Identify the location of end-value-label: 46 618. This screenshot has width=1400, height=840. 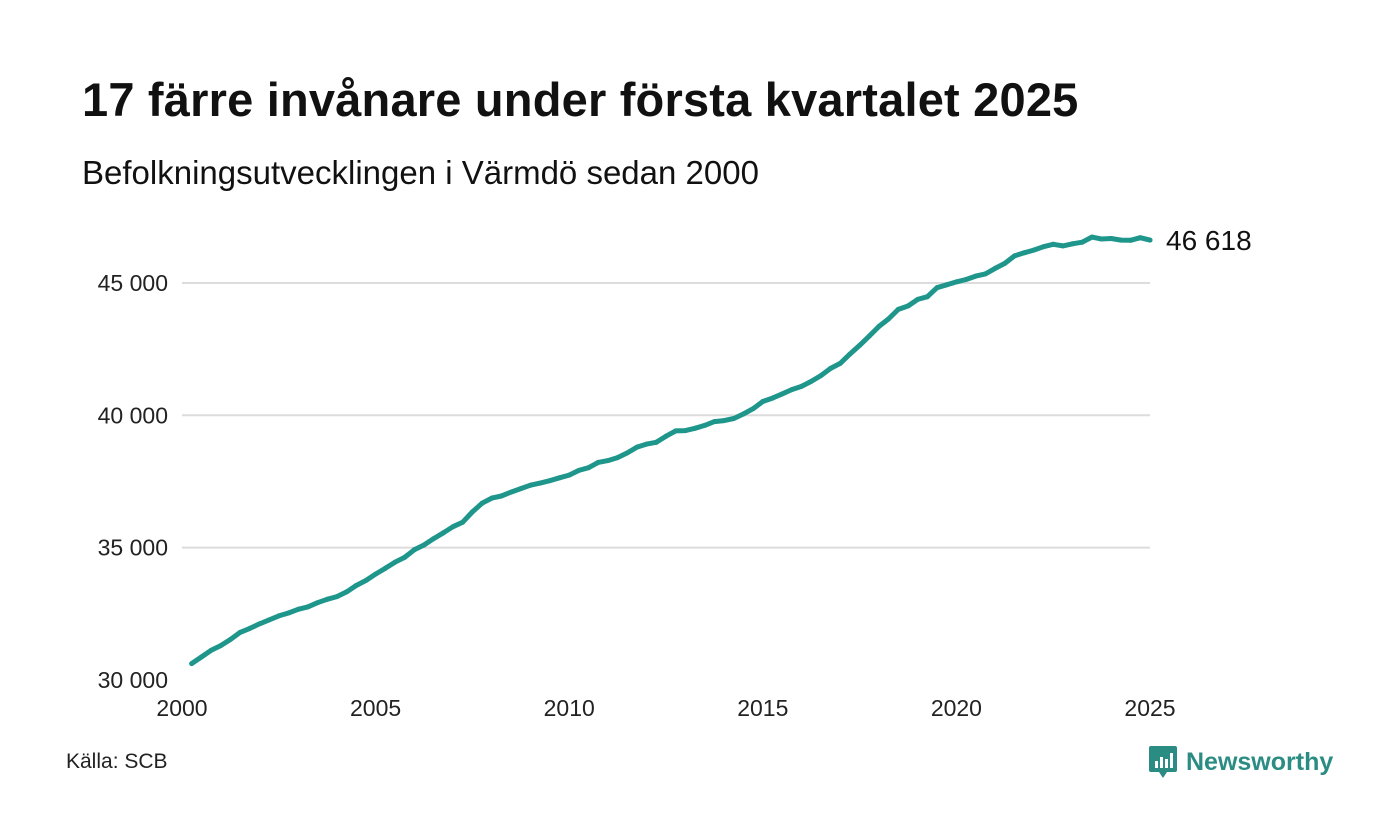
(1209, 240).